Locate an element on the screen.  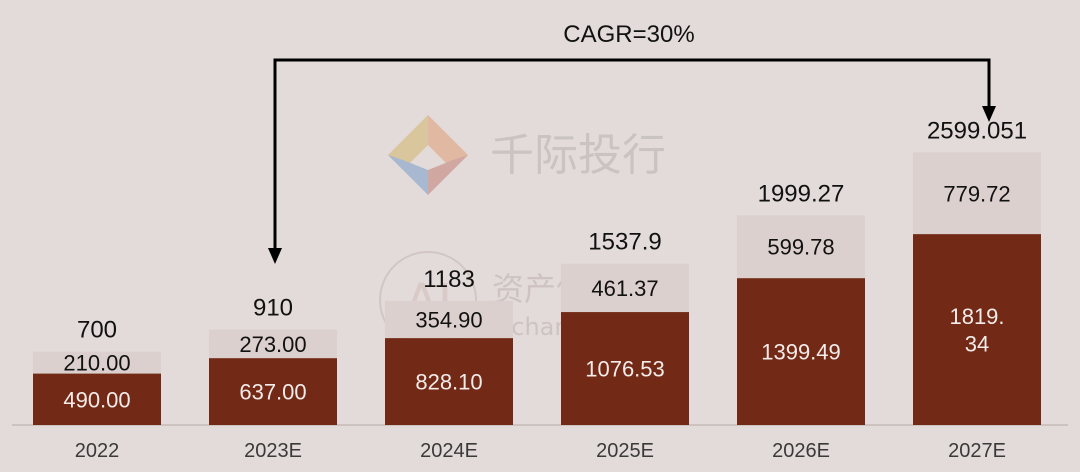
bar-label-primary-2023E: 637.00 is located at coordinates (272, 392).